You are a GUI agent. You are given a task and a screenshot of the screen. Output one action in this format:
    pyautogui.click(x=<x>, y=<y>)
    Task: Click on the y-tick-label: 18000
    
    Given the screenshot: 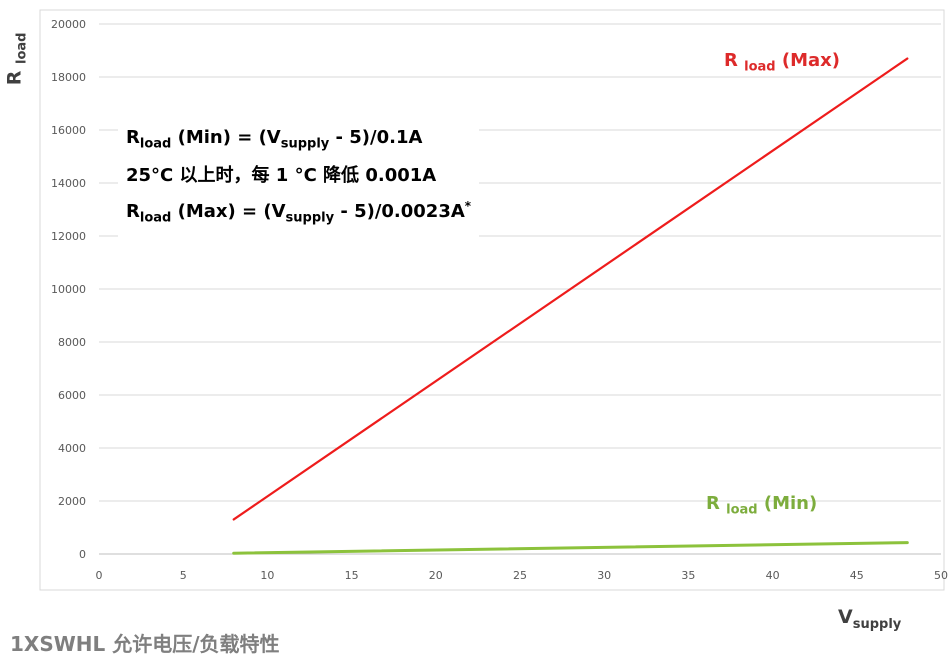 What is the action you would take?
    pyautogui.click(x=68, y=77)
    